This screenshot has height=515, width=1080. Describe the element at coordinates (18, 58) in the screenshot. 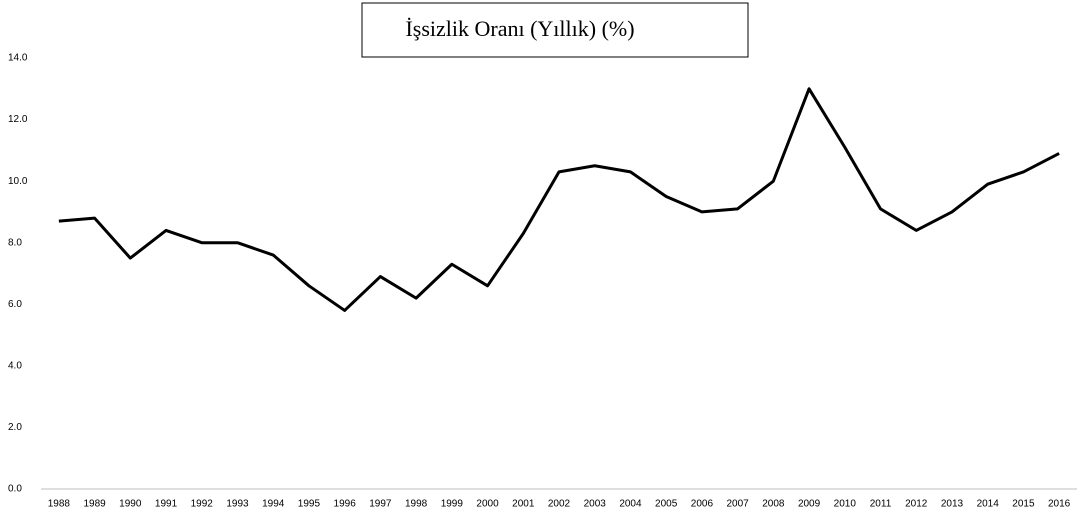

I see `y-tick-label: 14.0` at that location.